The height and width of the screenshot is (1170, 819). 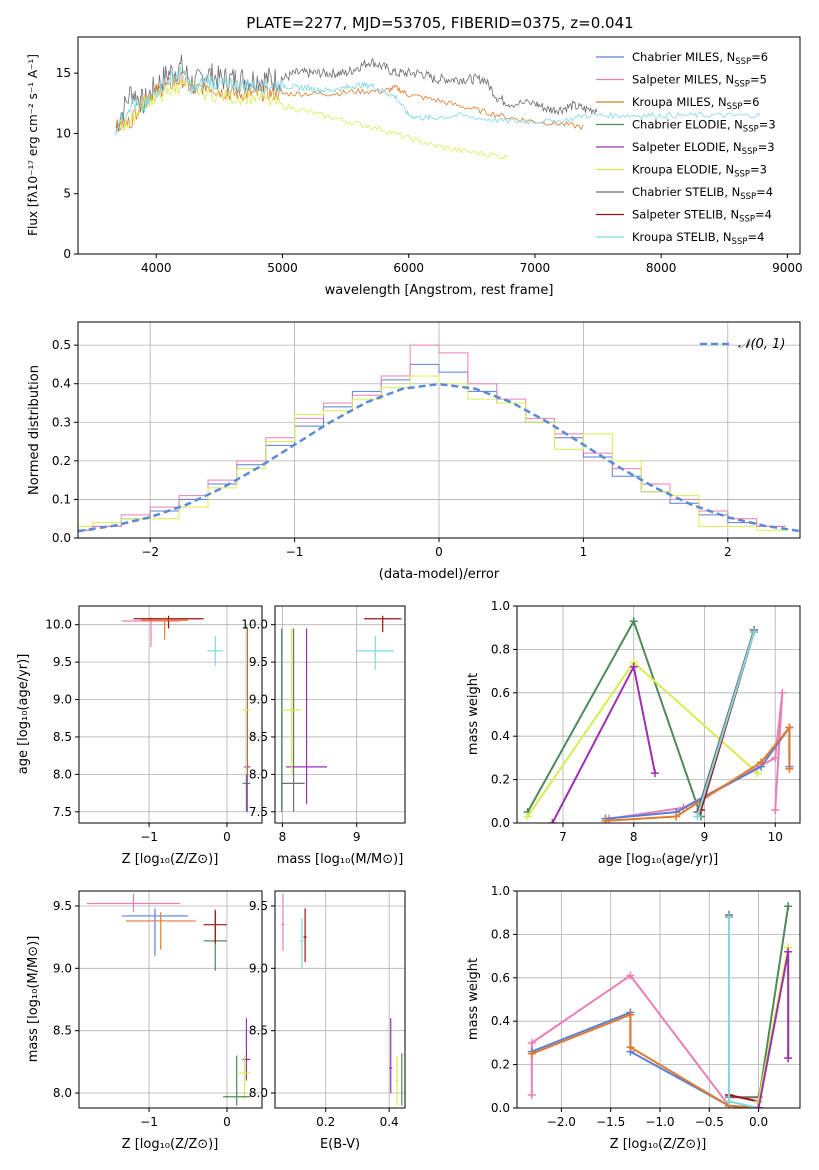 I want to click on weight-vs-z-xlabel: Z [log₁₀(Z/Z⊙)], so click(x=658, y=1144).